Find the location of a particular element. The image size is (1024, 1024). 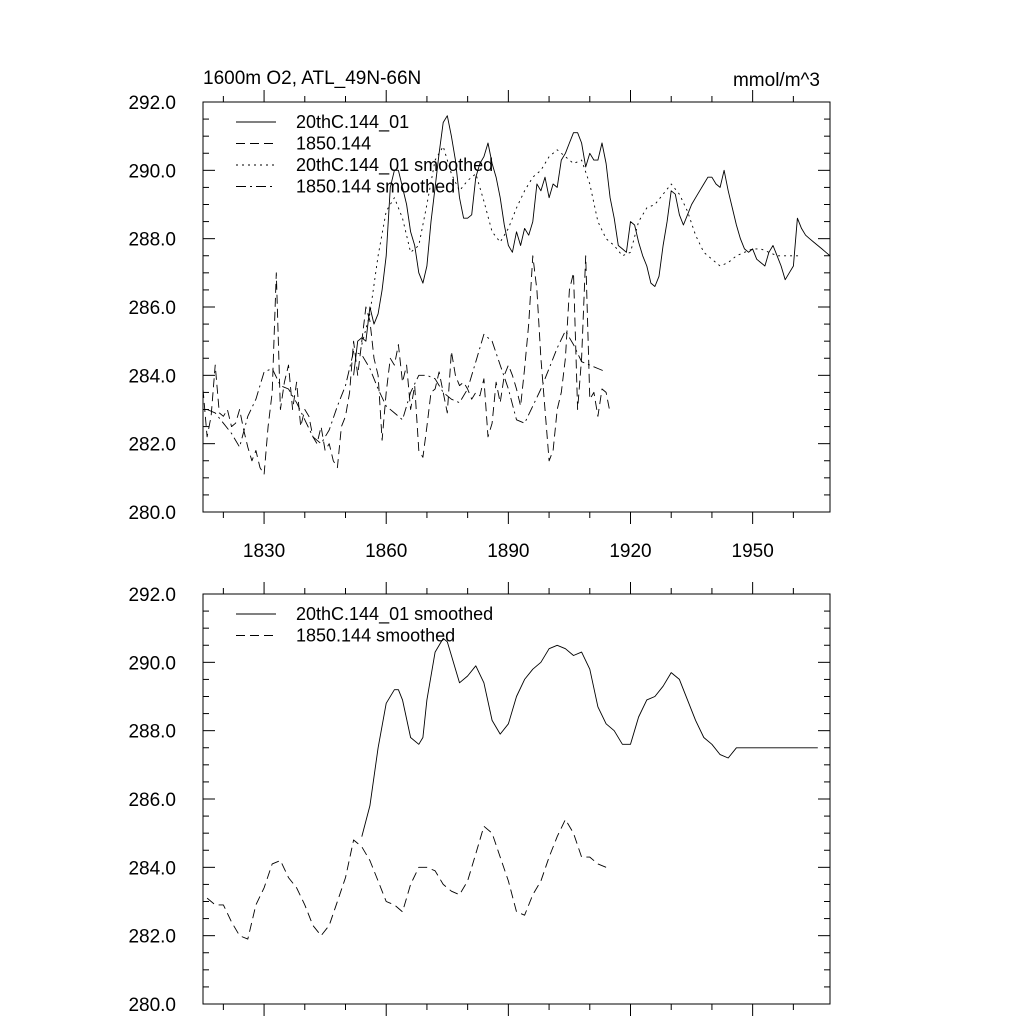

legend-label: 1850.144 is located at coordinates (333, 144).